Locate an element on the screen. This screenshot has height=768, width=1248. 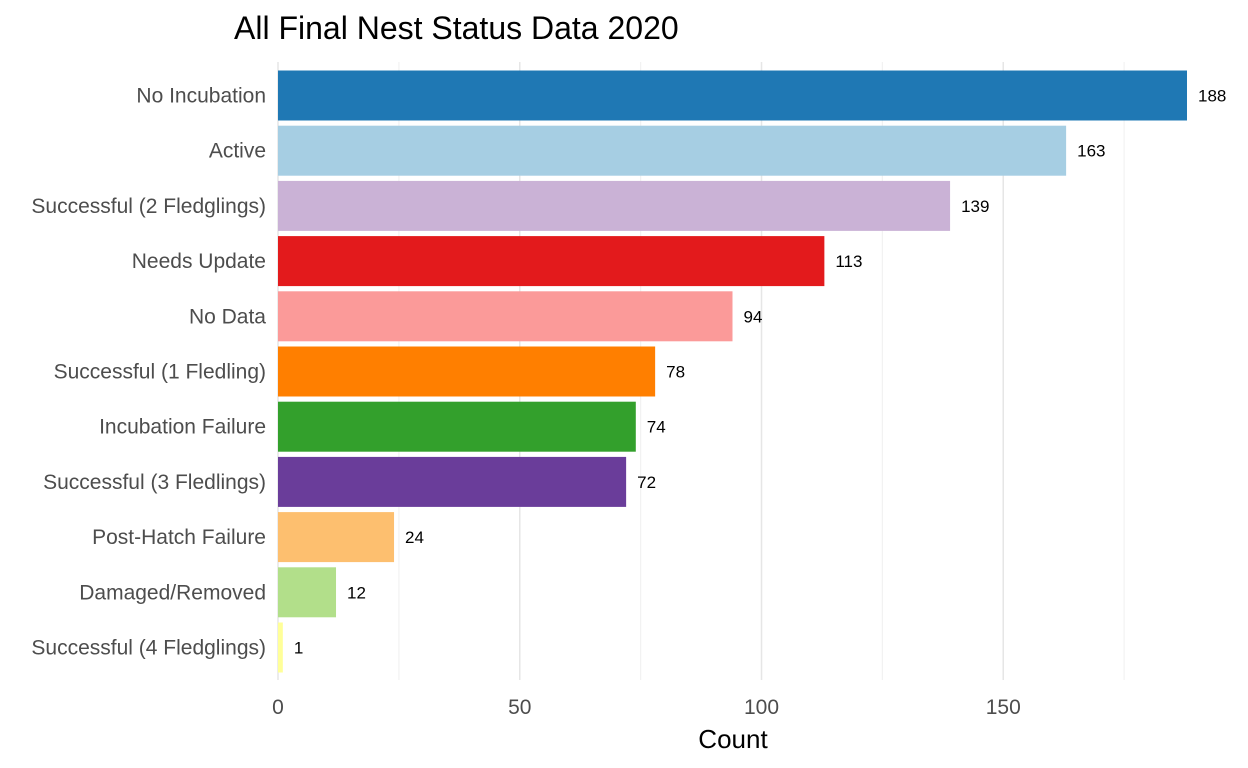
data-label: 74 is located at coordinates (656, 427).